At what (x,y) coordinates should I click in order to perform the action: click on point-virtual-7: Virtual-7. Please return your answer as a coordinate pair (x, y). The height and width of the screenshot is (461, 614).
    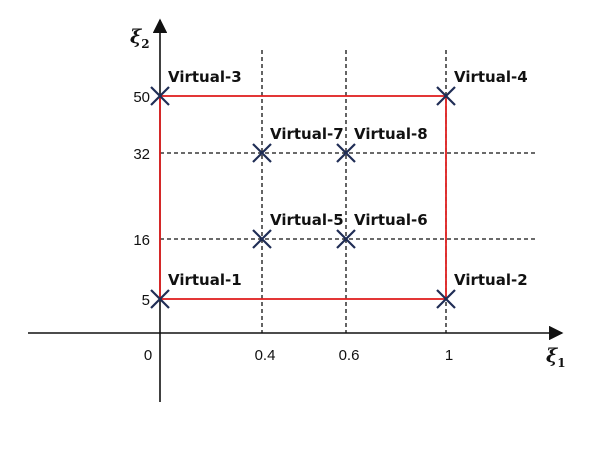
    Looking at the image, I should click on (298, 144).